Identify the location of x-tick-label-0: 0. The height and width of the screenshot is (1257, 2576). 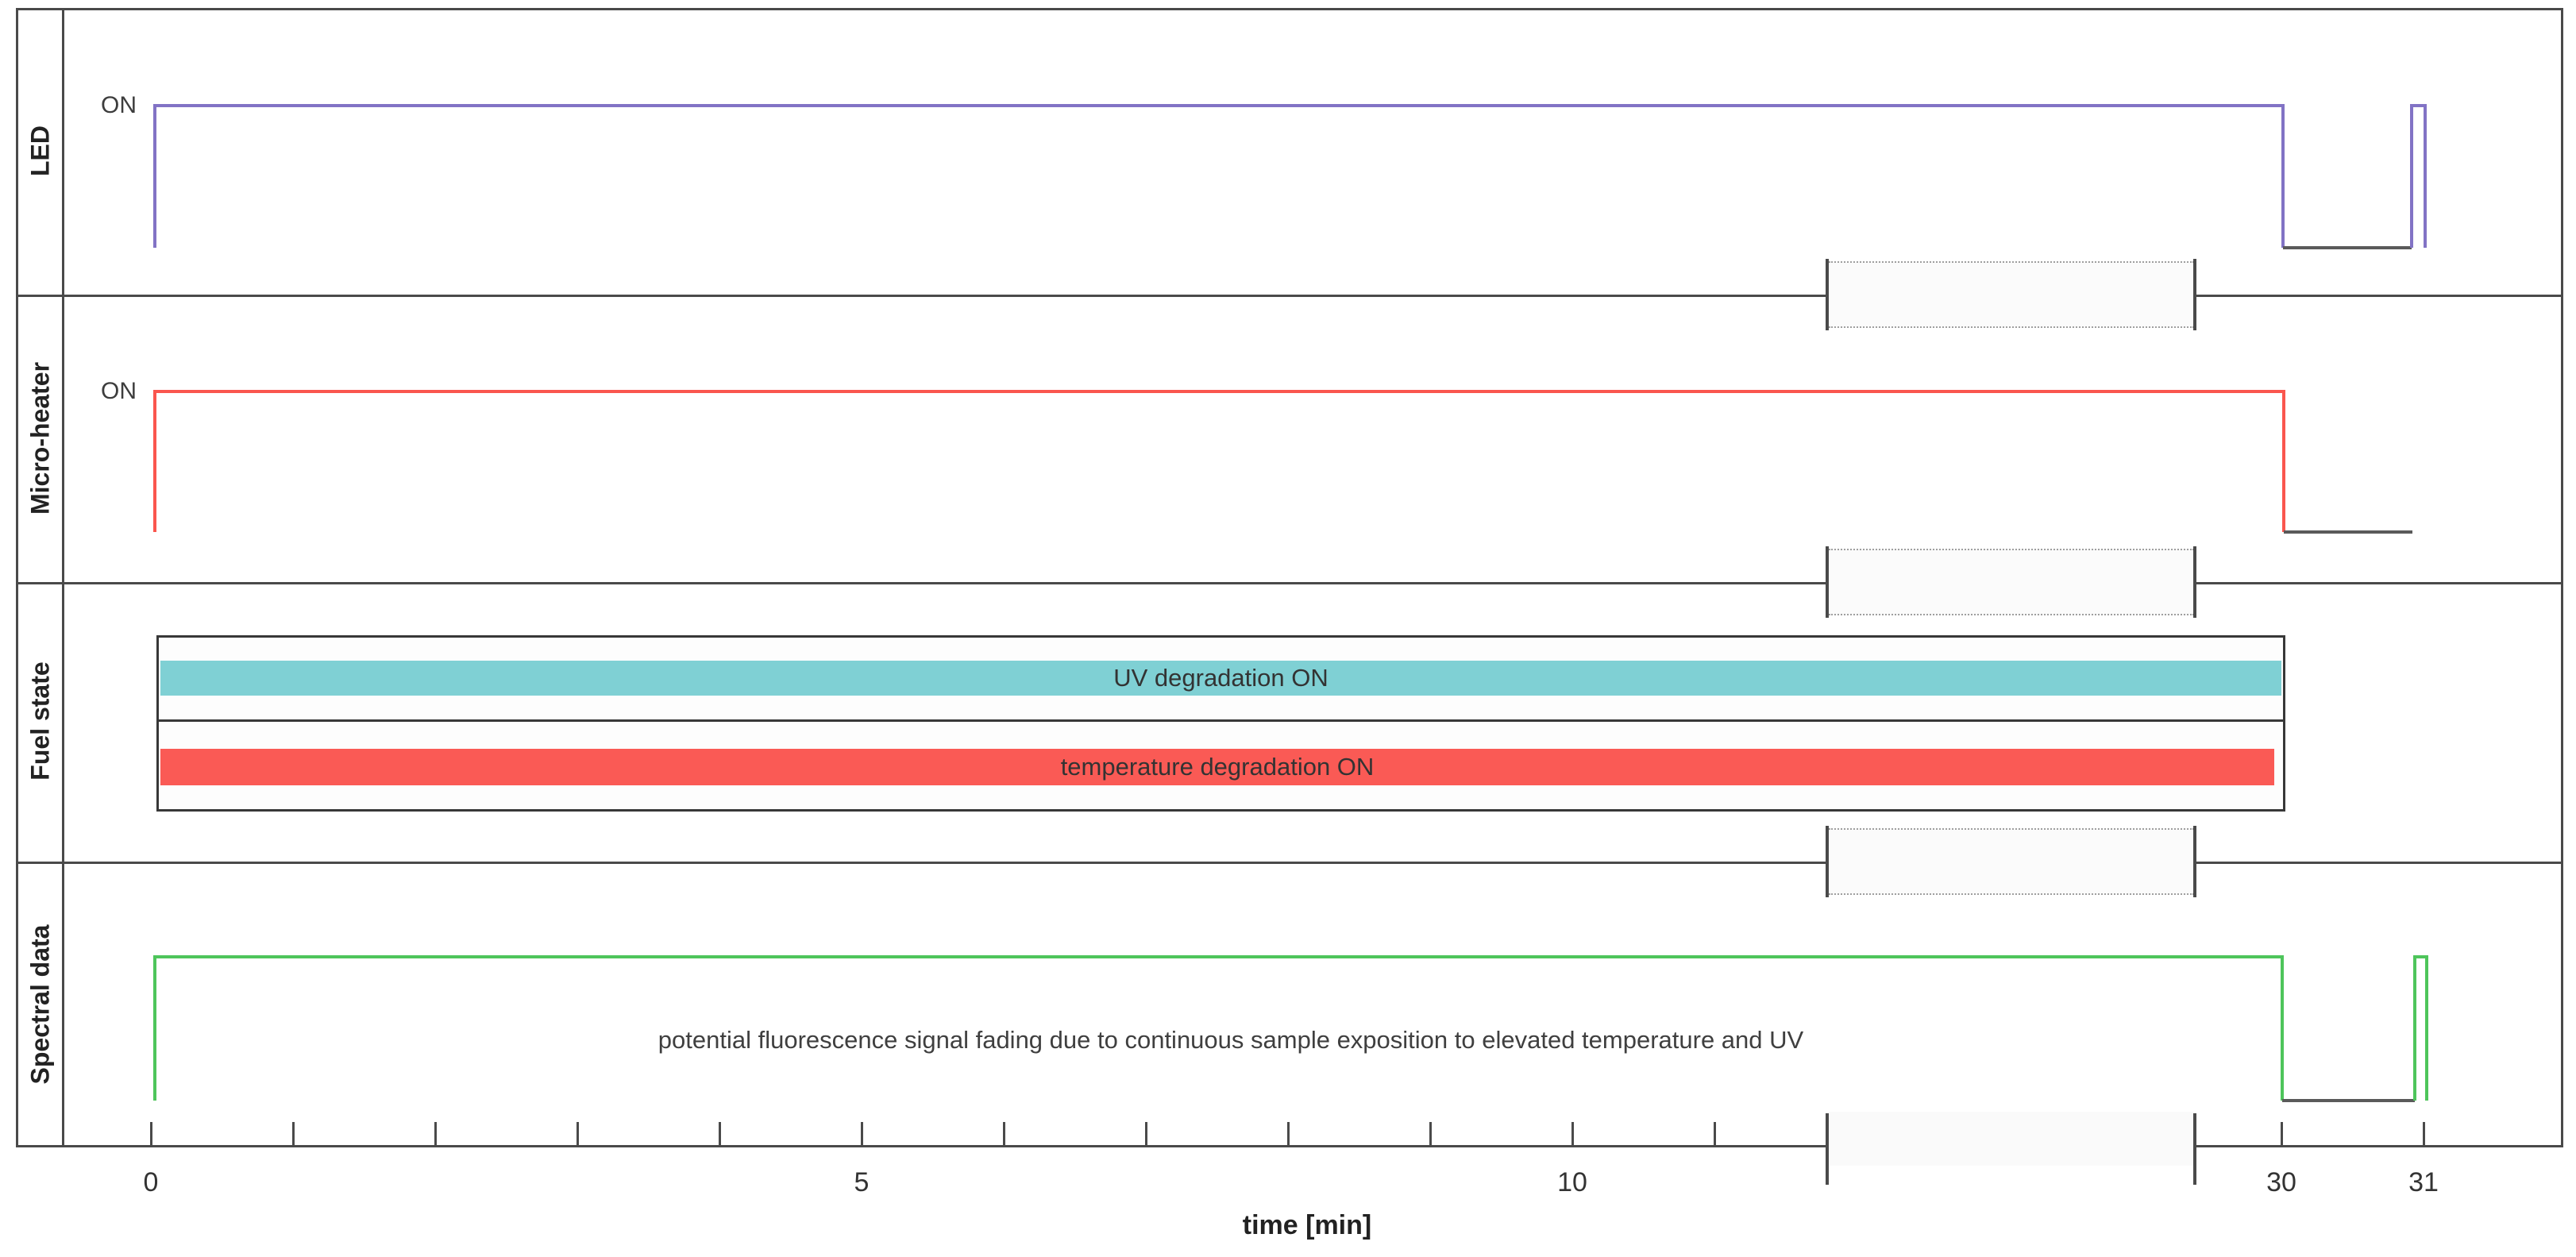
(151, 1182).